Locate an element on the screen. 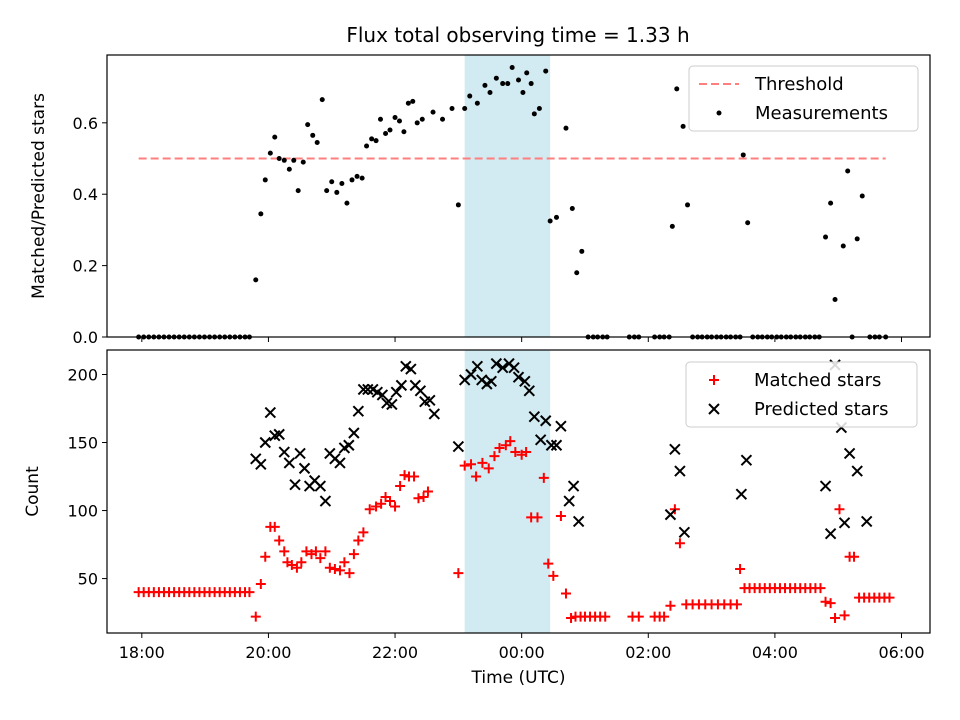 This screenshot has height=720, width=960. legend-threshold-label: Threshold is located at coordinates (799, 84).